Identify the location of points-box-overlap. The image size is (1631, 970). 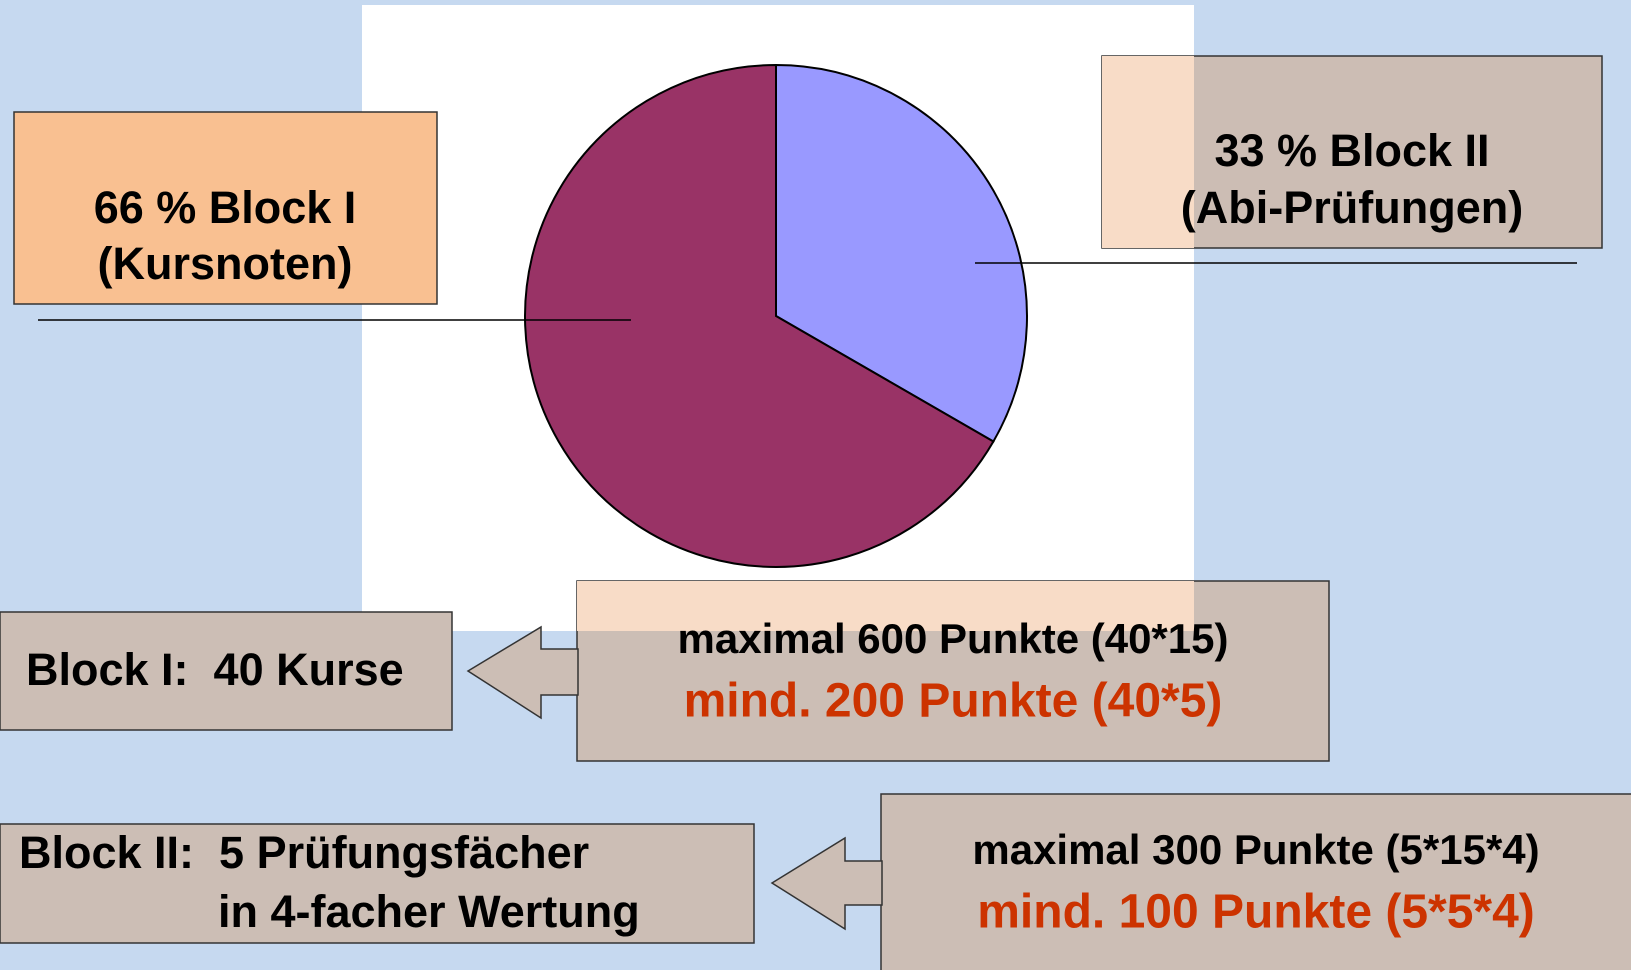
(885, 606).